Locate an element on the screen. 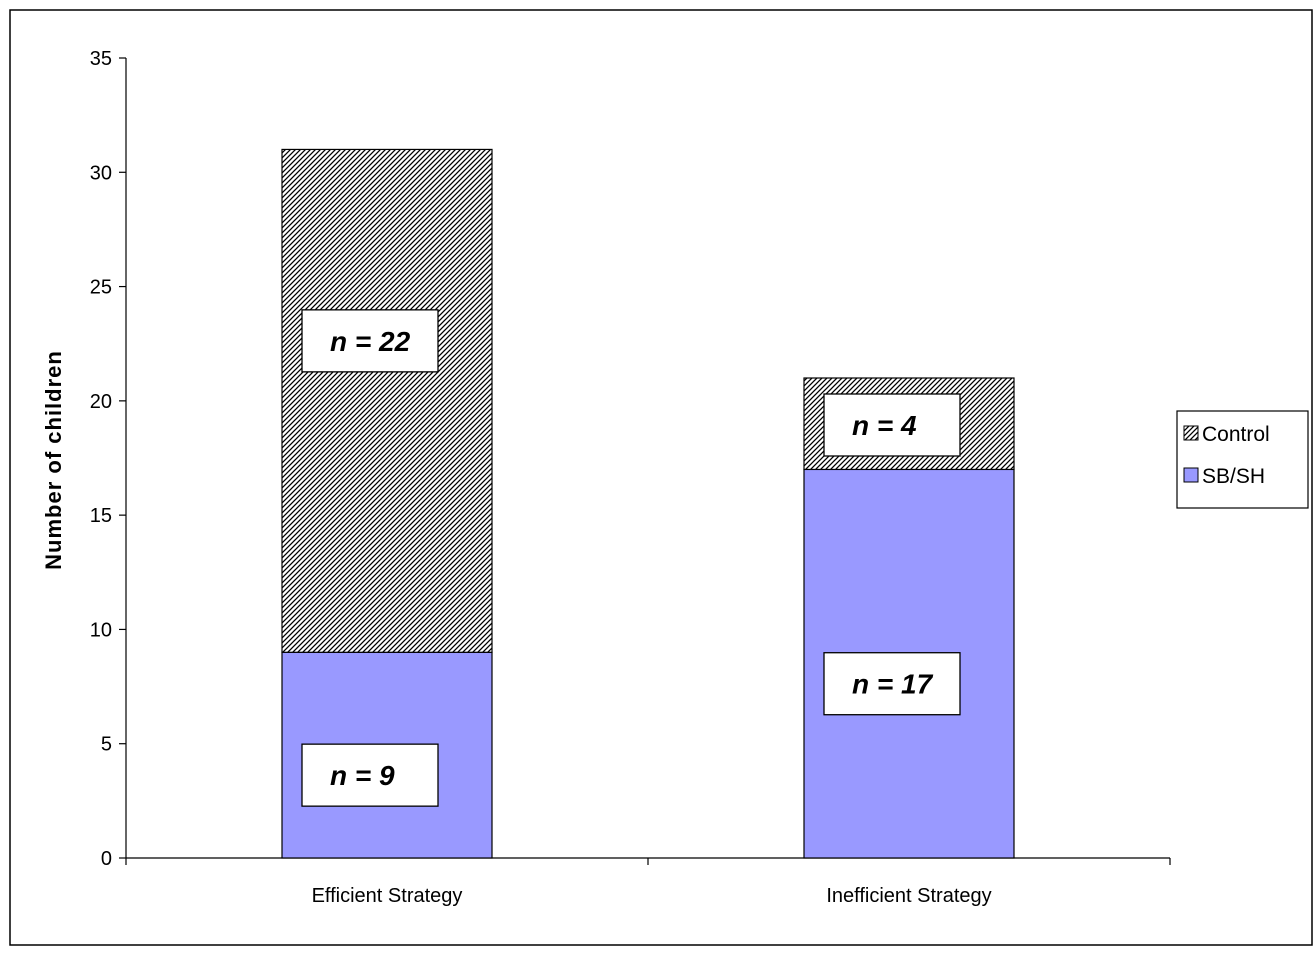 The image size is (1315, 954). y-tick-label: 30 is located at coordinates (101, 173).